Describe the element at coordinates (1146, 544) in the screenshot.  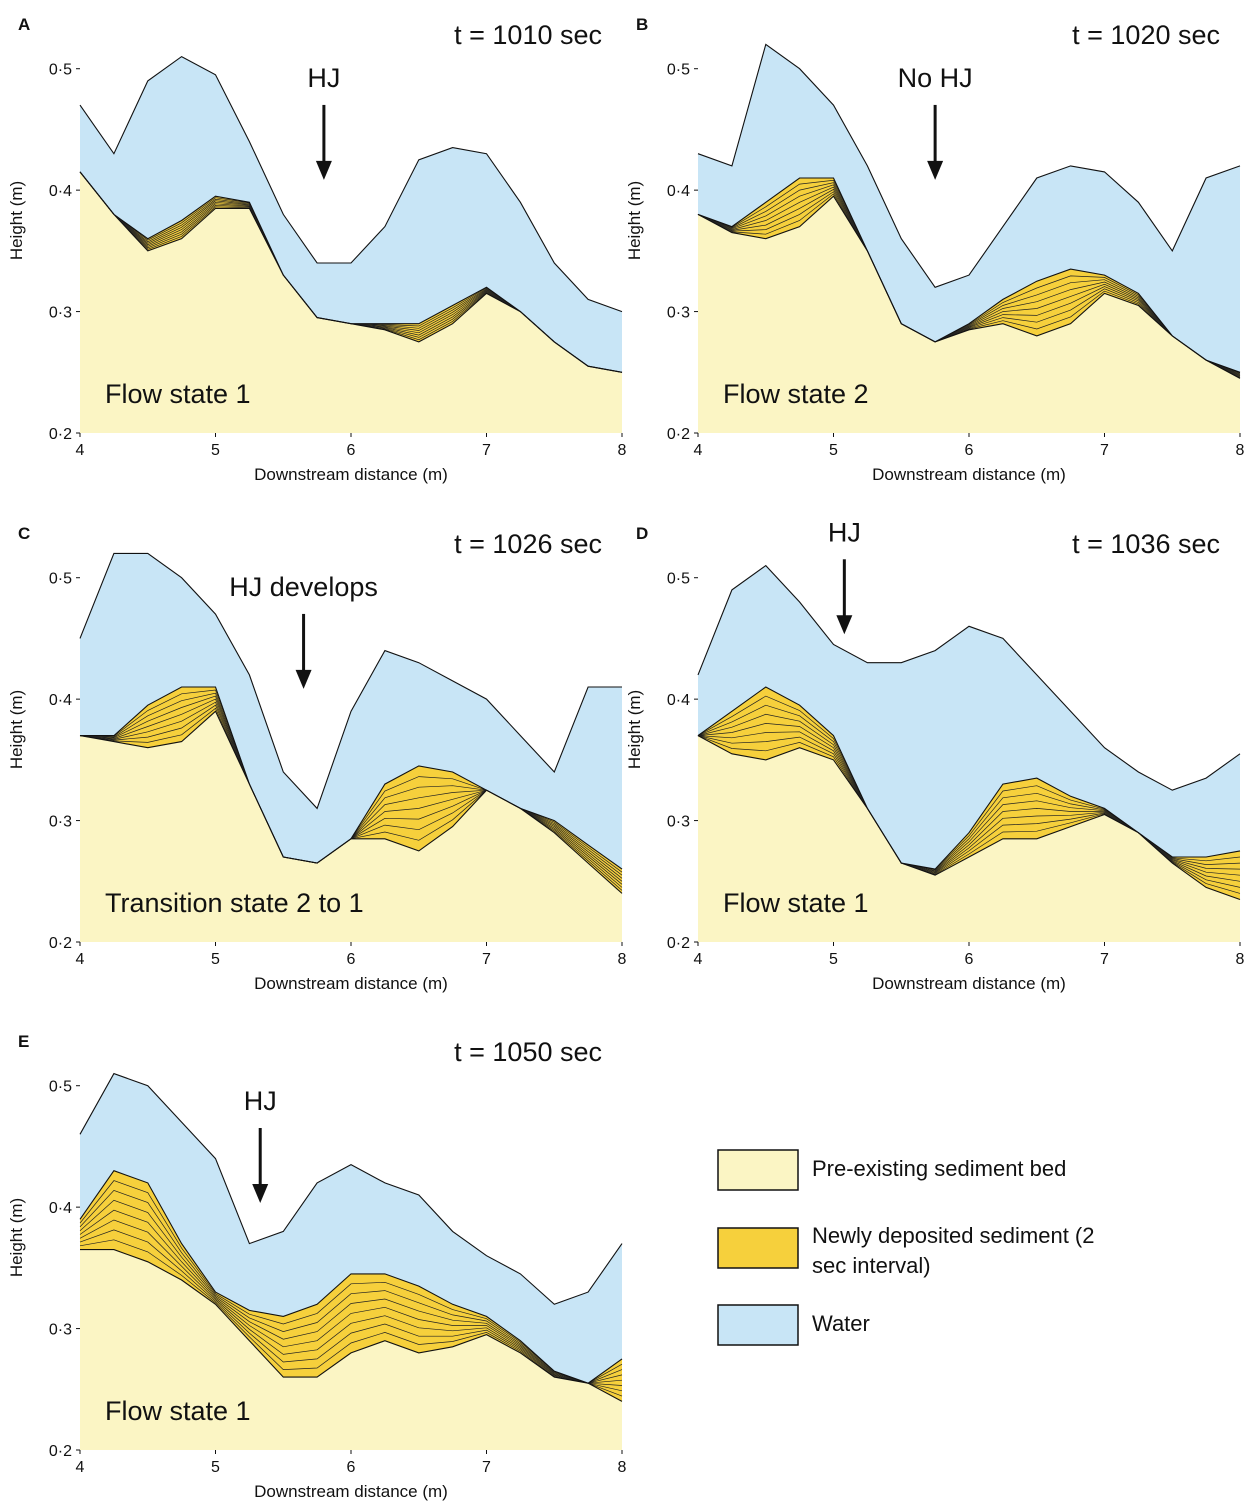
I see `time-label: t = 1036 sec` at that location.